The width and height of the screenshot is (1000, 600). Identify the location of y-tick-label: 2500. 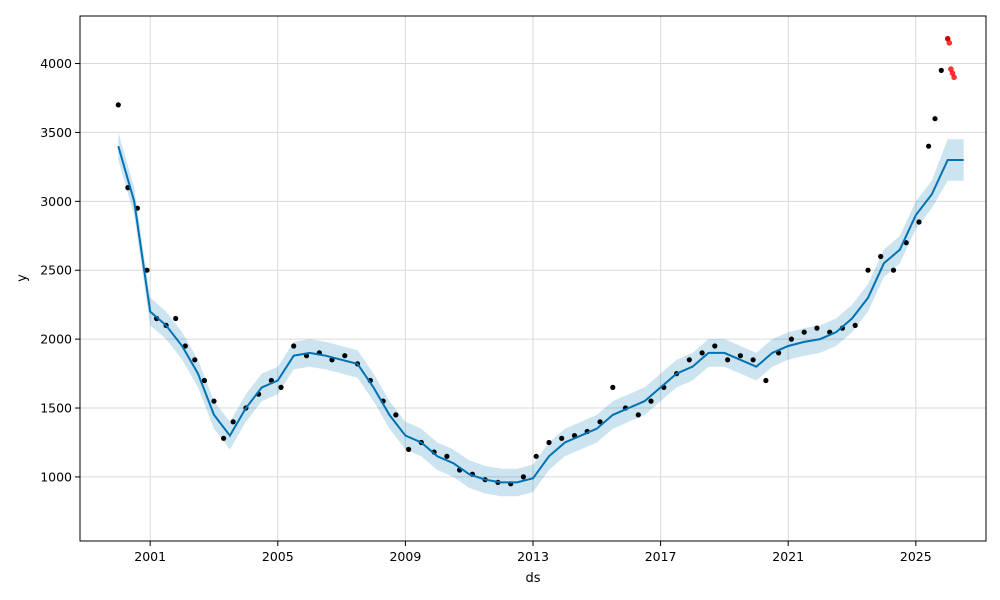
(56, 270).